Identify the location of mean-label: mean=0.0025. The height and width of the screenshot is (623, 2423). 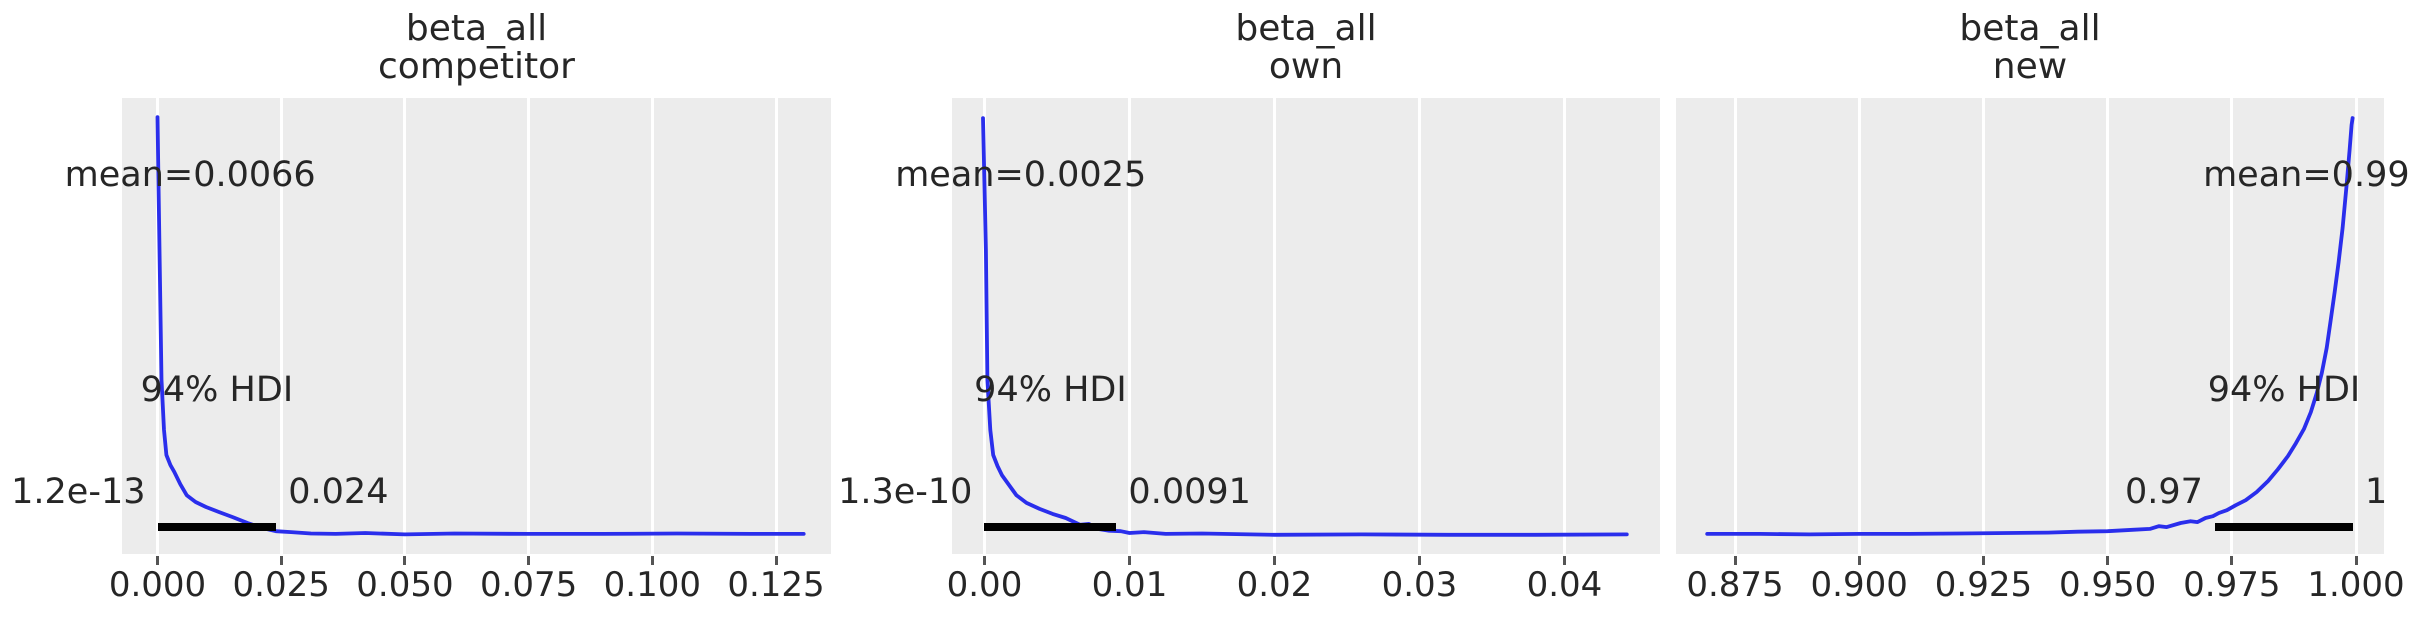
(1021, 175).